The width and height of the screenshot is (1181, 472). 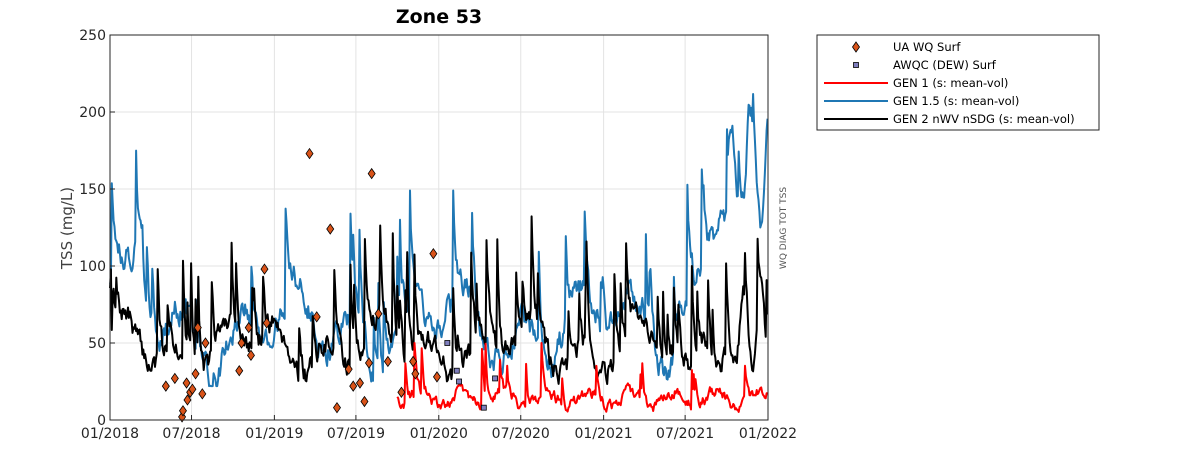 I want to click on y-axis: 0 50 100 150 200 250, so click(x=97, y=228).